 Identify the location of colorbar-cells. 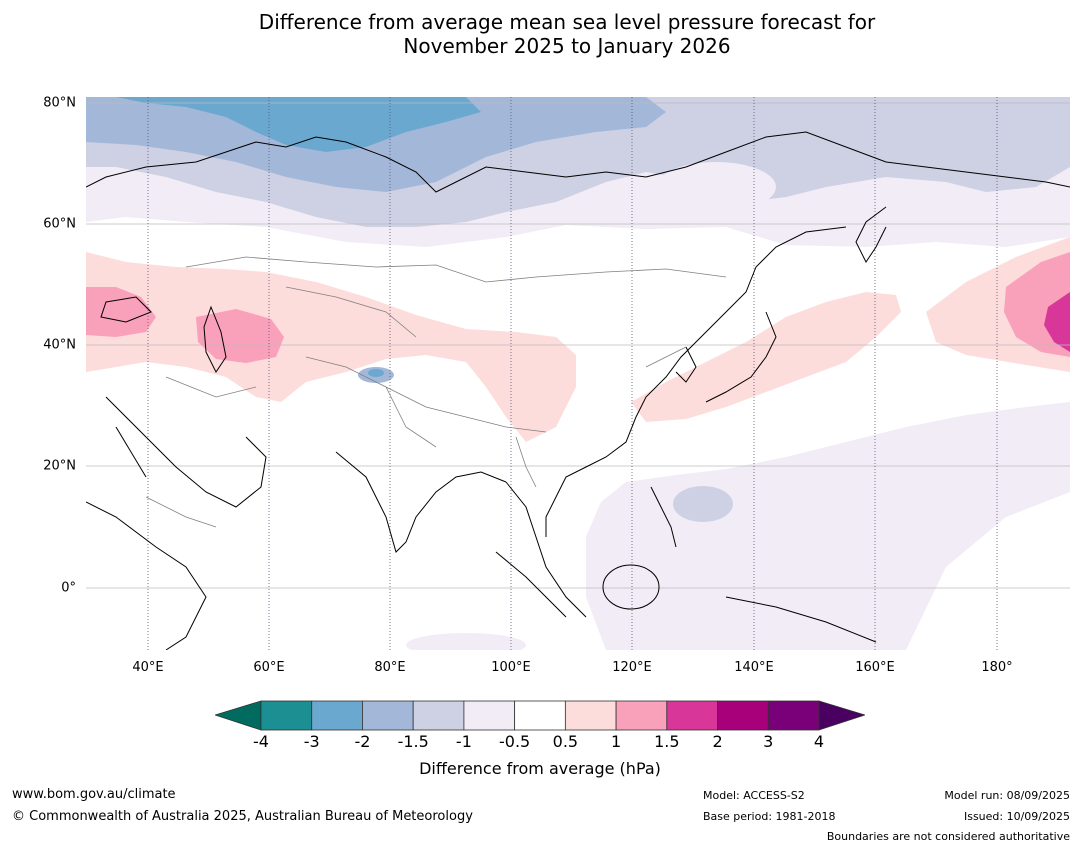
(540, 715).